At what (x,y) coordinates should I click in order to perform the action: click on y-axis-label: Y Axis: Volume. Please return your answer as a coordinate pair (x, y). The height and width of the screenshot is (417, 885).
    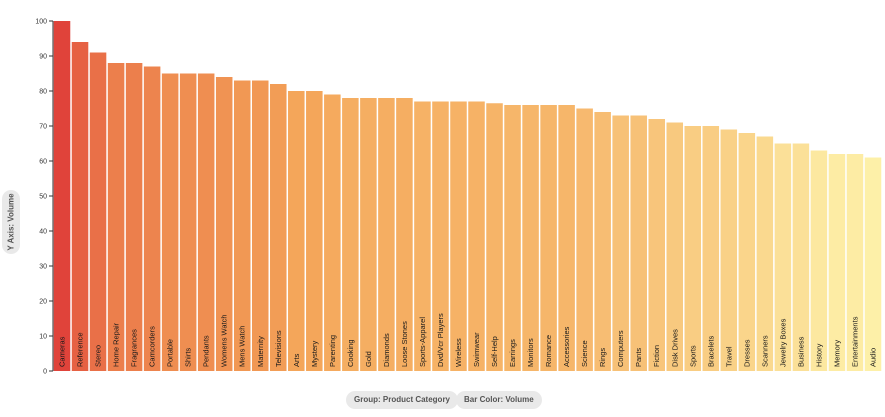
    Looking at the image, I should click on (11, 222).